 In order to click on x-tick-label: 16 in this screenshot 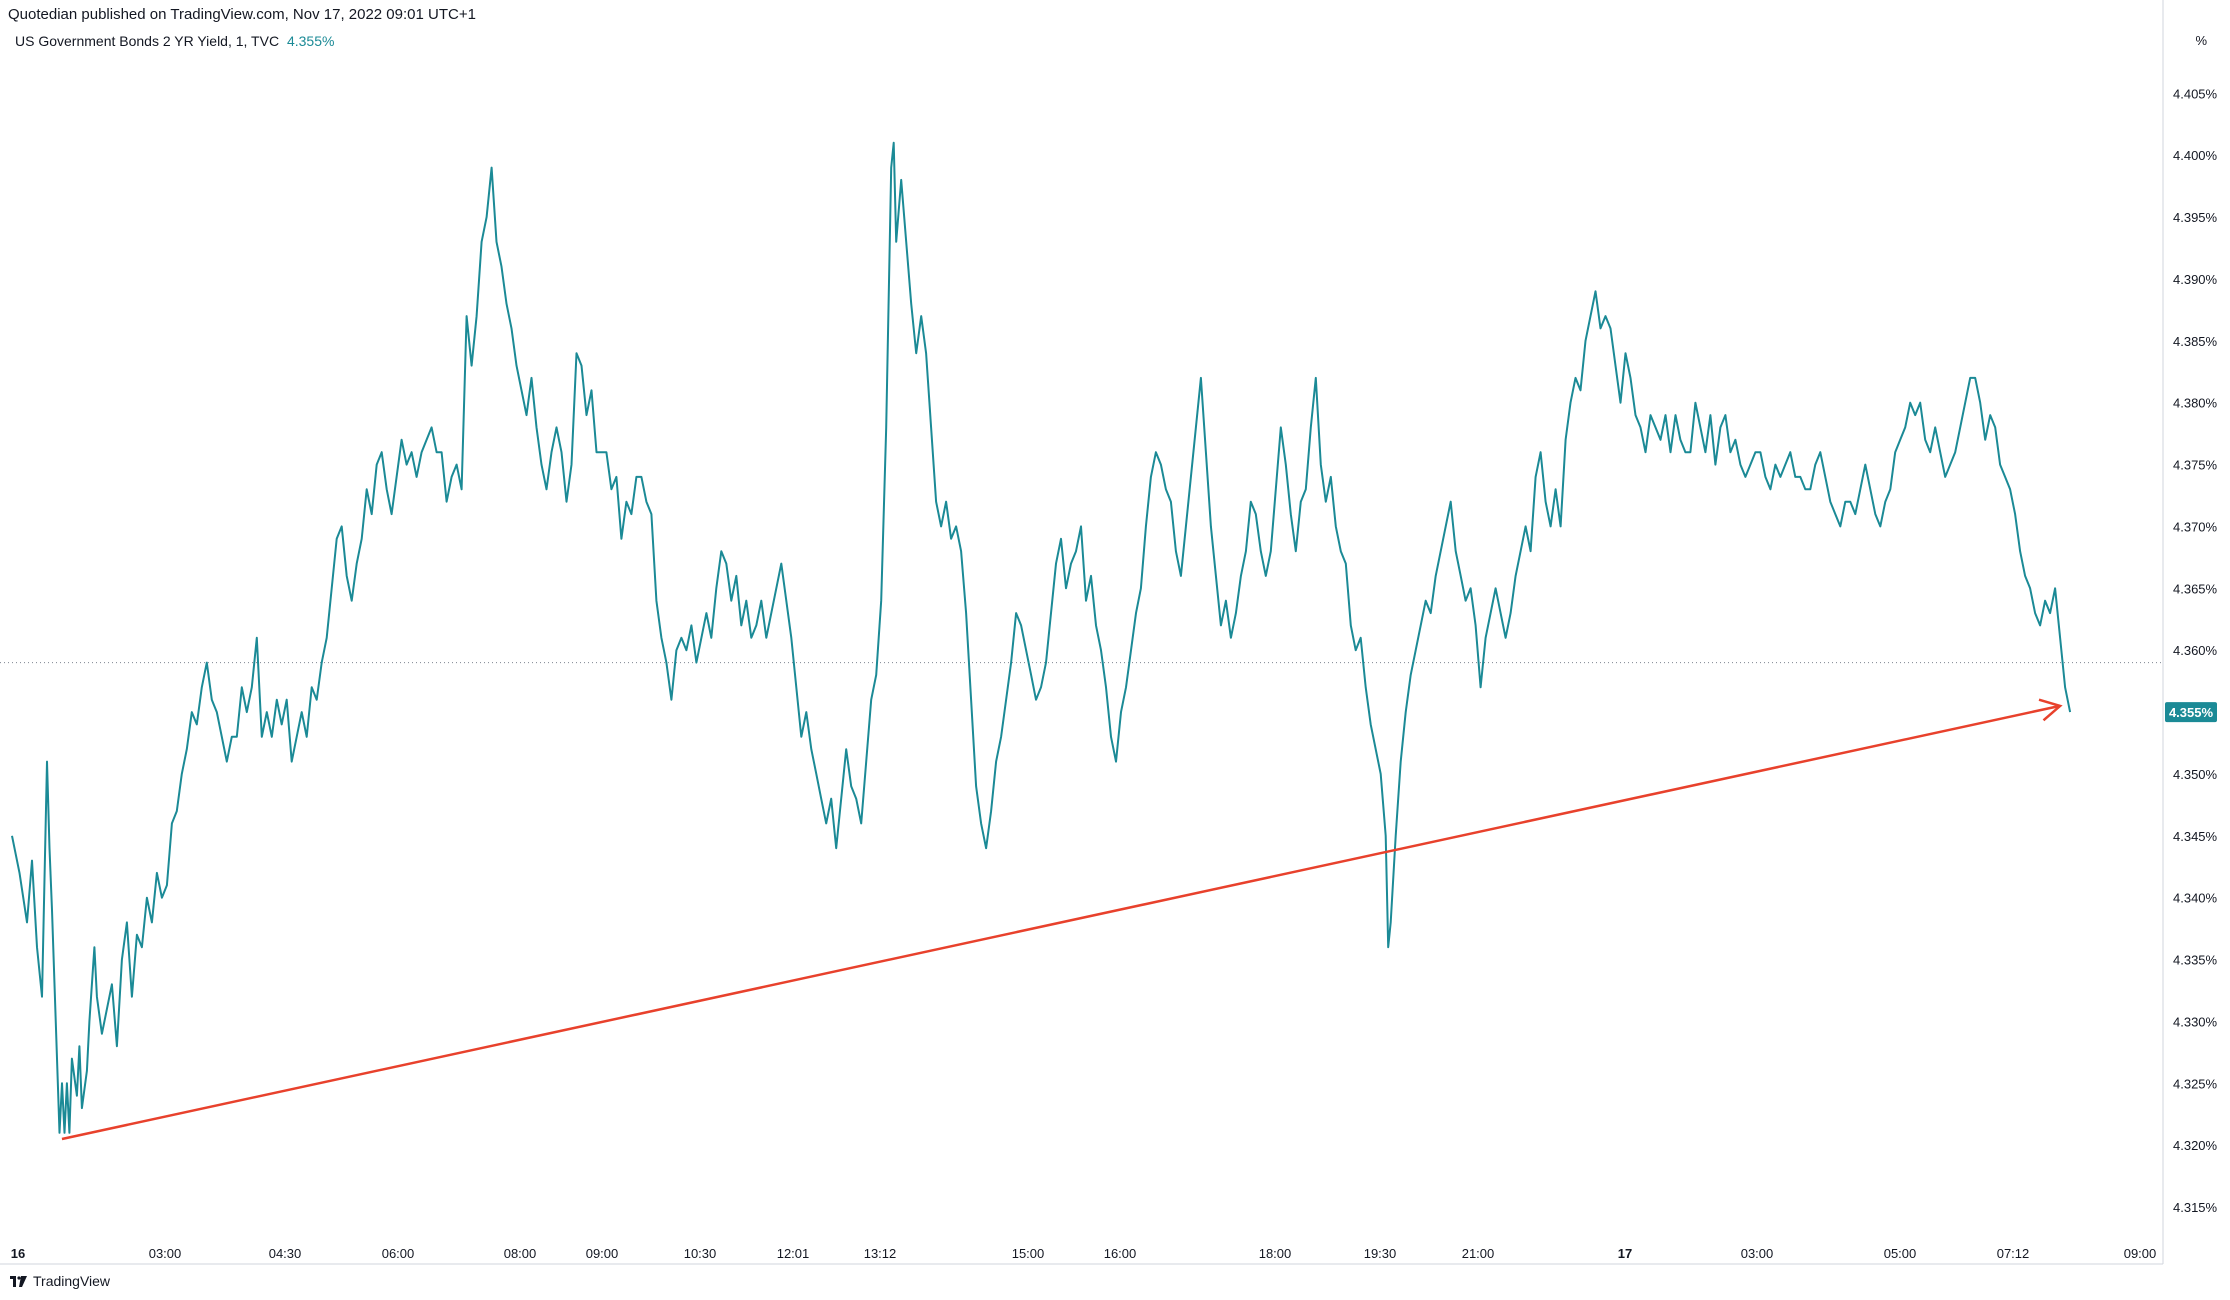, I will do `click(18, 1253)`.